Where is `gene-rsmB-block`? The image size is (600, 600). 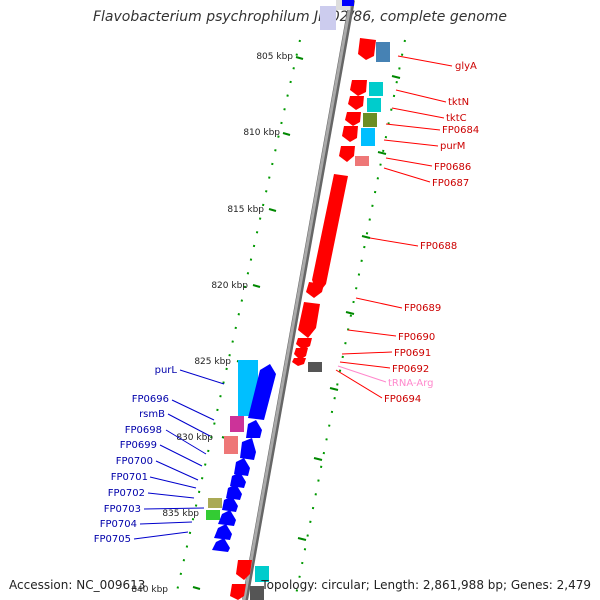 gene-rsmB-block is located at coordinates (237, 424).